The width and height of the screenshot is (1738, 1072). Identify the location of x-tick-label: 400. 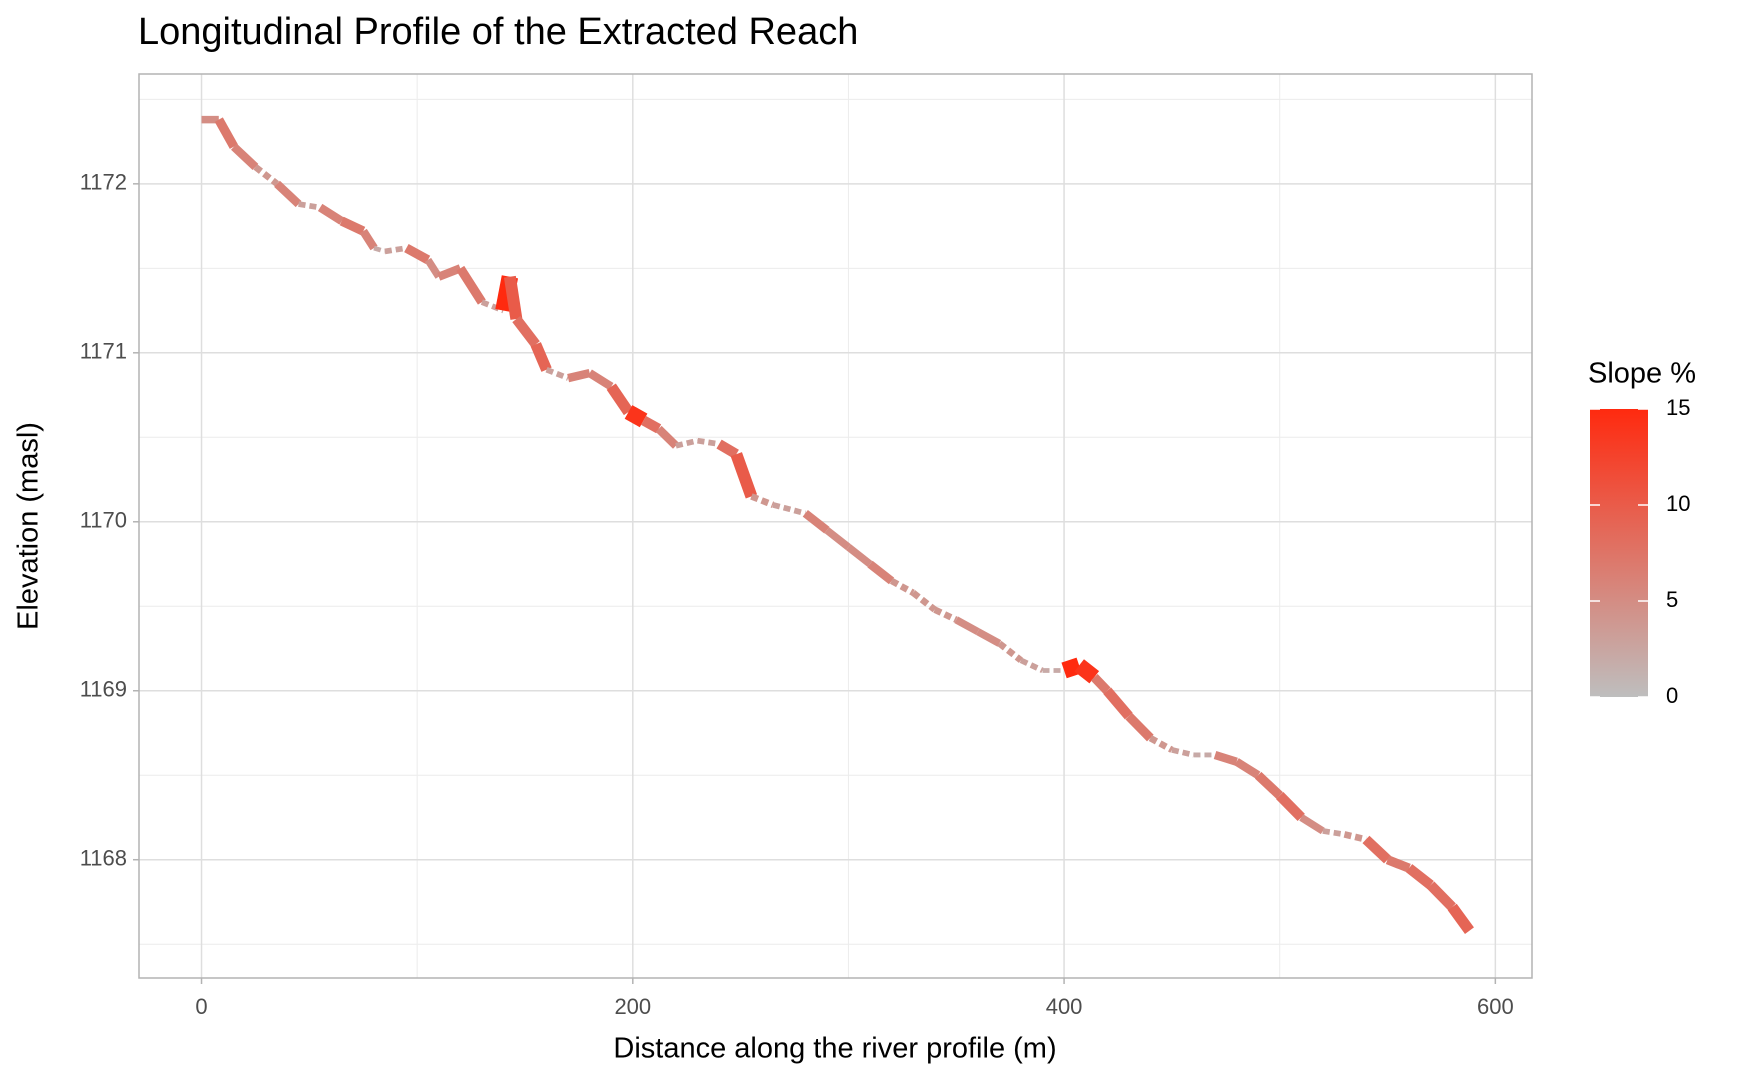
(1064, 1006).